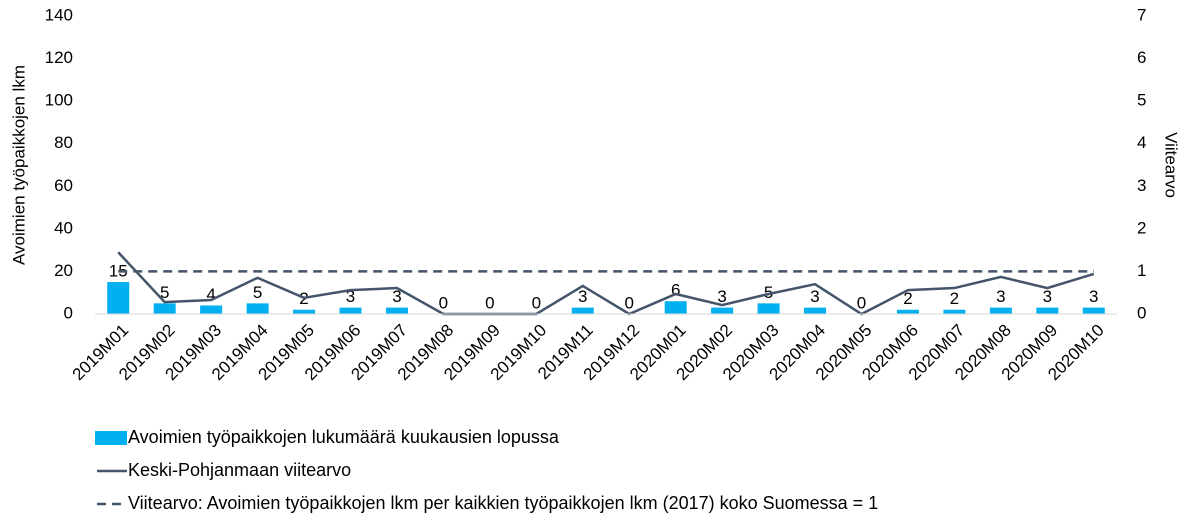 This screenshot has width=1185, height=526. What do you see at coordinates (59, 14) in the screenshot?
I see `y-tick-label: 140` at bounding box center [59, 14].